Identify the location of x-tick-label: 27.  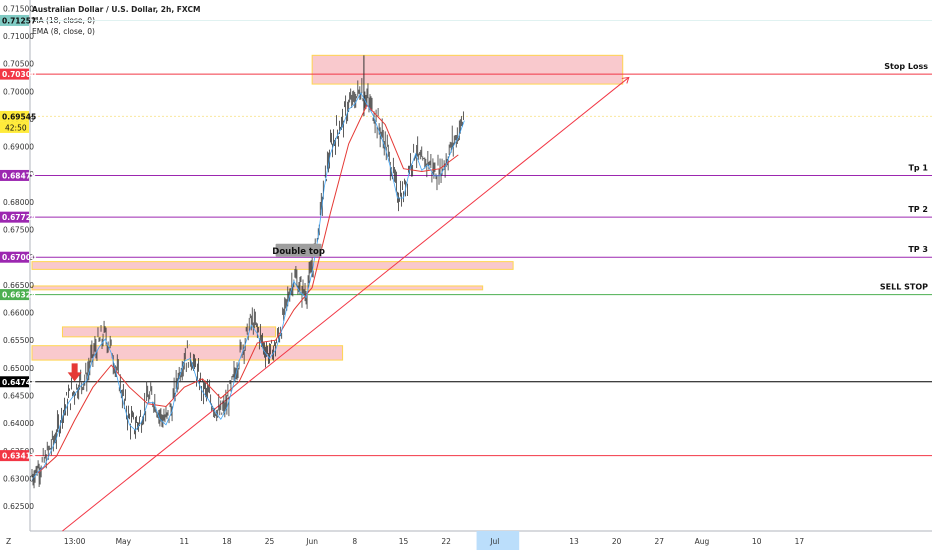
(659, 541).